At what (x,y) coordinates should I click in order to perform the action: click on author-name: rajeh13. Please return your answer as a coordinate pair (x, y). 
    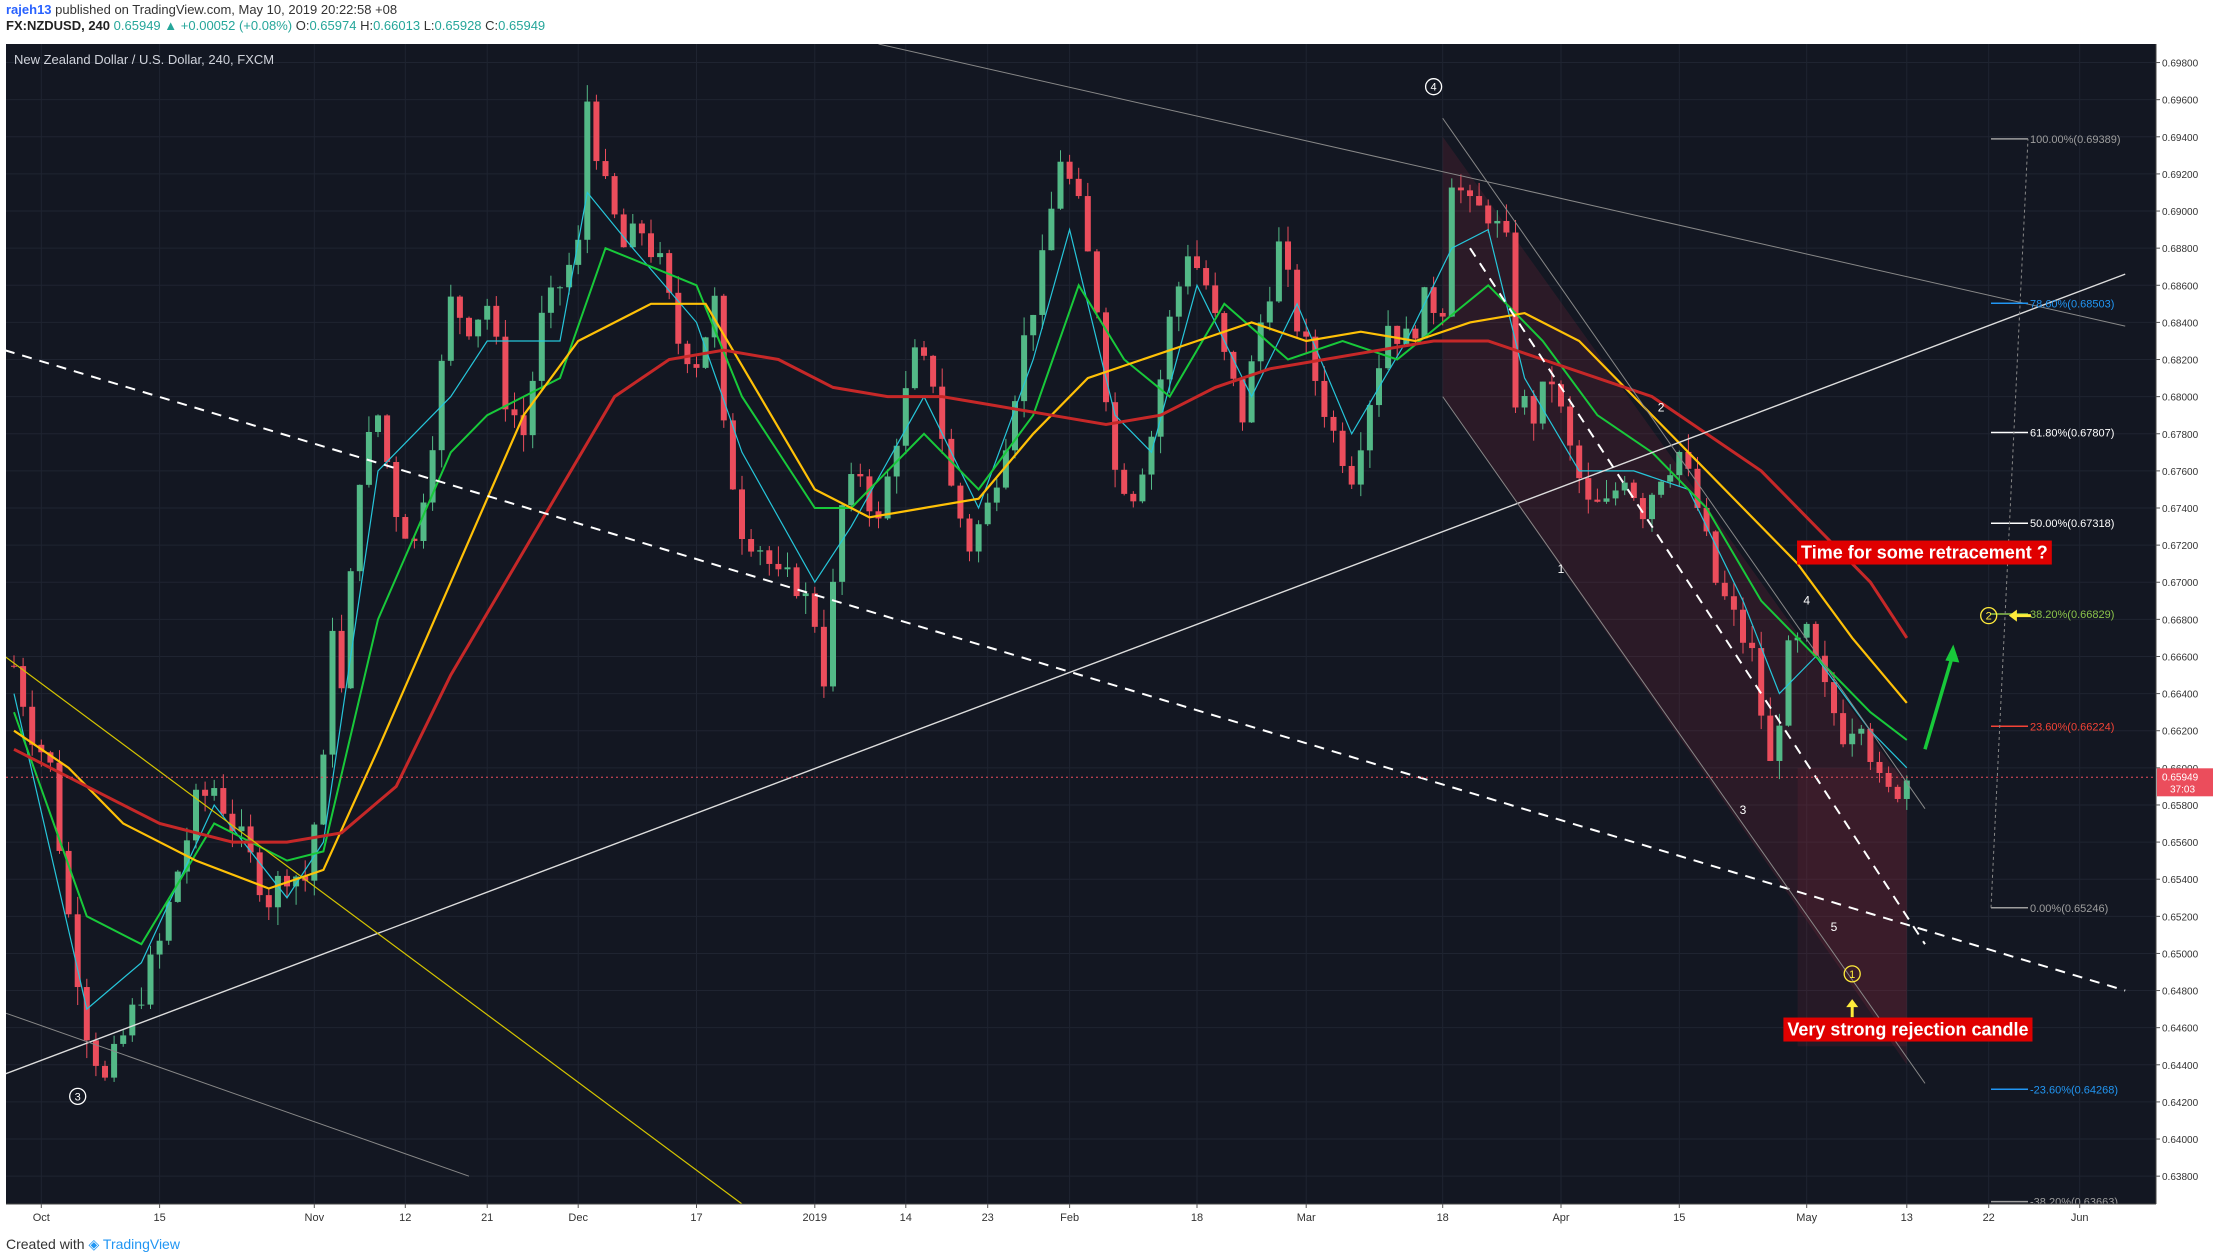
    Looking at the image, I should click on (29, 9).